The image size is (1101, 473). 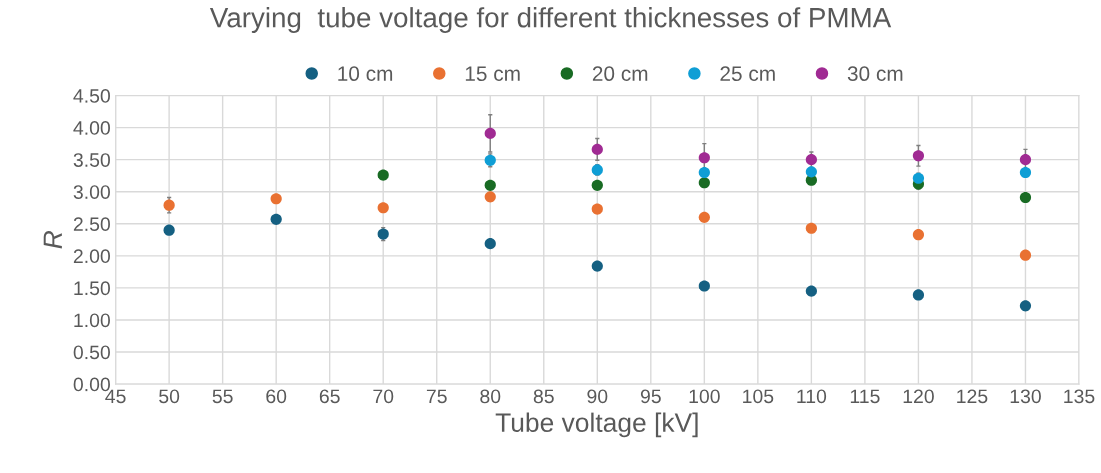 What do you see at coordinates (812, 396) in the screenshot?
I see `x-tick-label: 110` at bounding box center [812, 396].